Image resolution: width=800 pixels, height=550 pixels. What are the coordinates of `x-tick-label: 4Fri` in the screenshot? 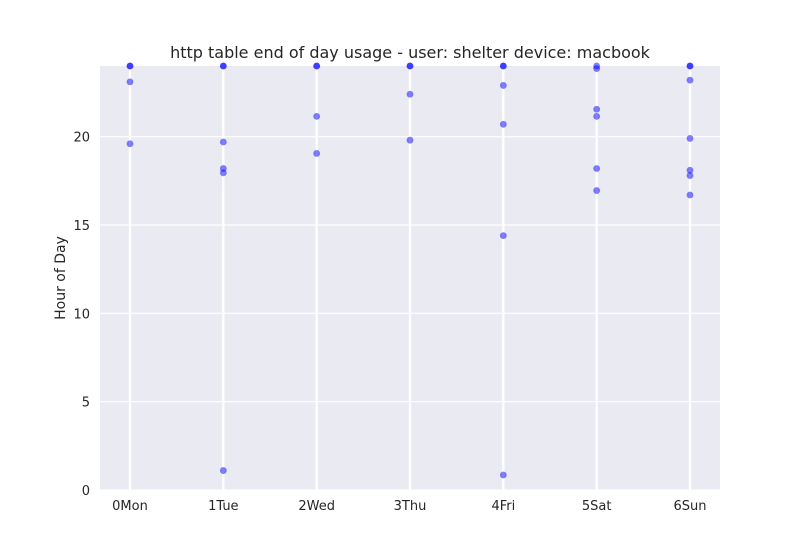 It's located at (503, 506).